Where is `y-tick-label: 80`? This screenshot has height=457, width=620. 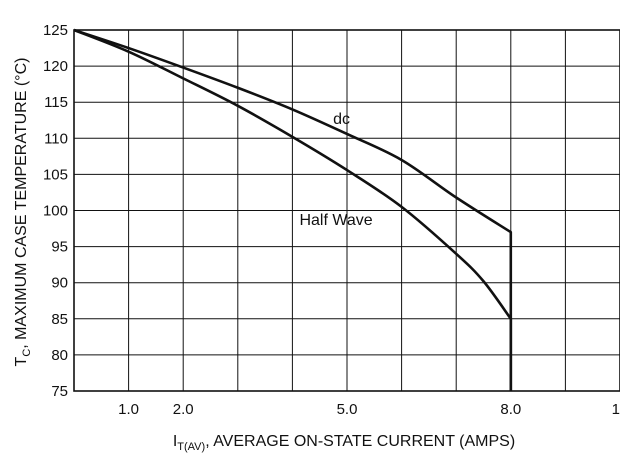 y-tick-label: 80 is located at coordinates (59, 355).